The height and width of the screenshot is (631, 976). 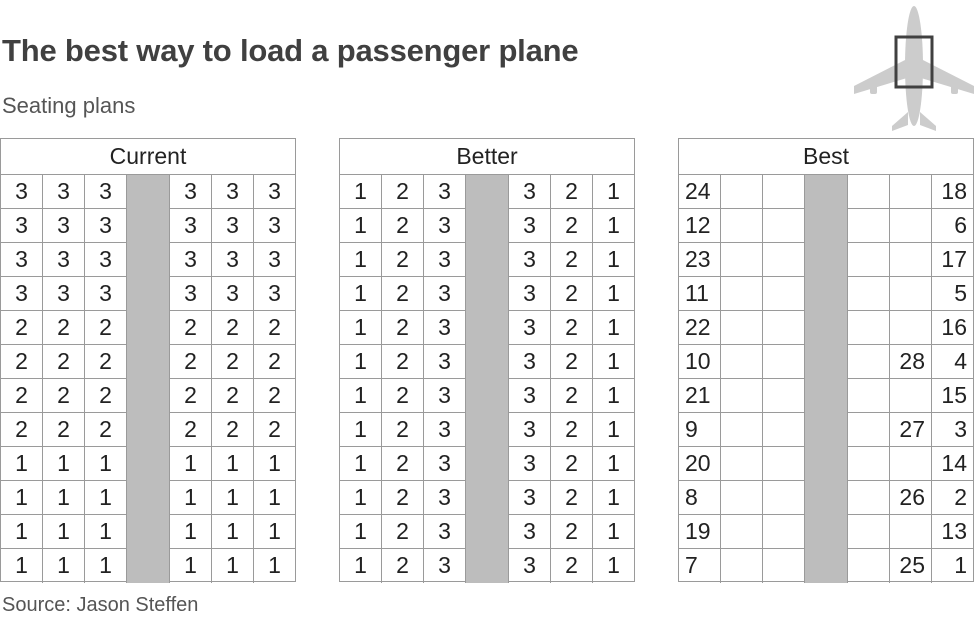 What do you see at coordinates (952, 328) in the screenshot?
I see `seat-cell: 16` at bounding box center [952, 328].